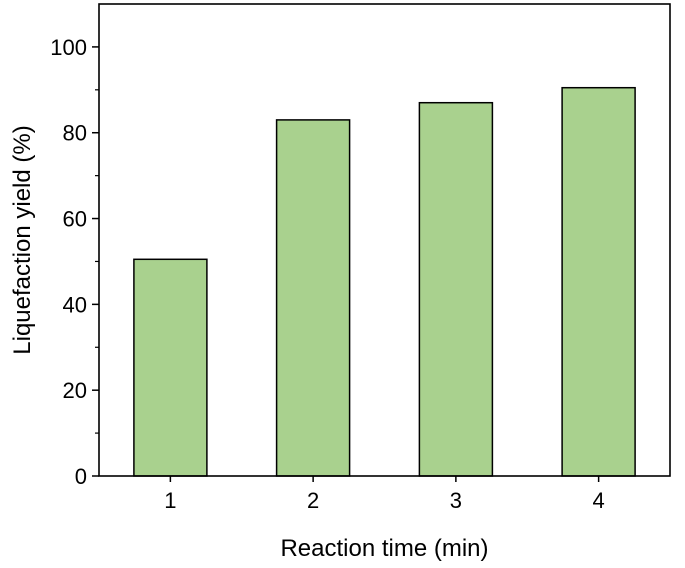  I want to click on x-tick-label-1: 1, so click(170, 500).